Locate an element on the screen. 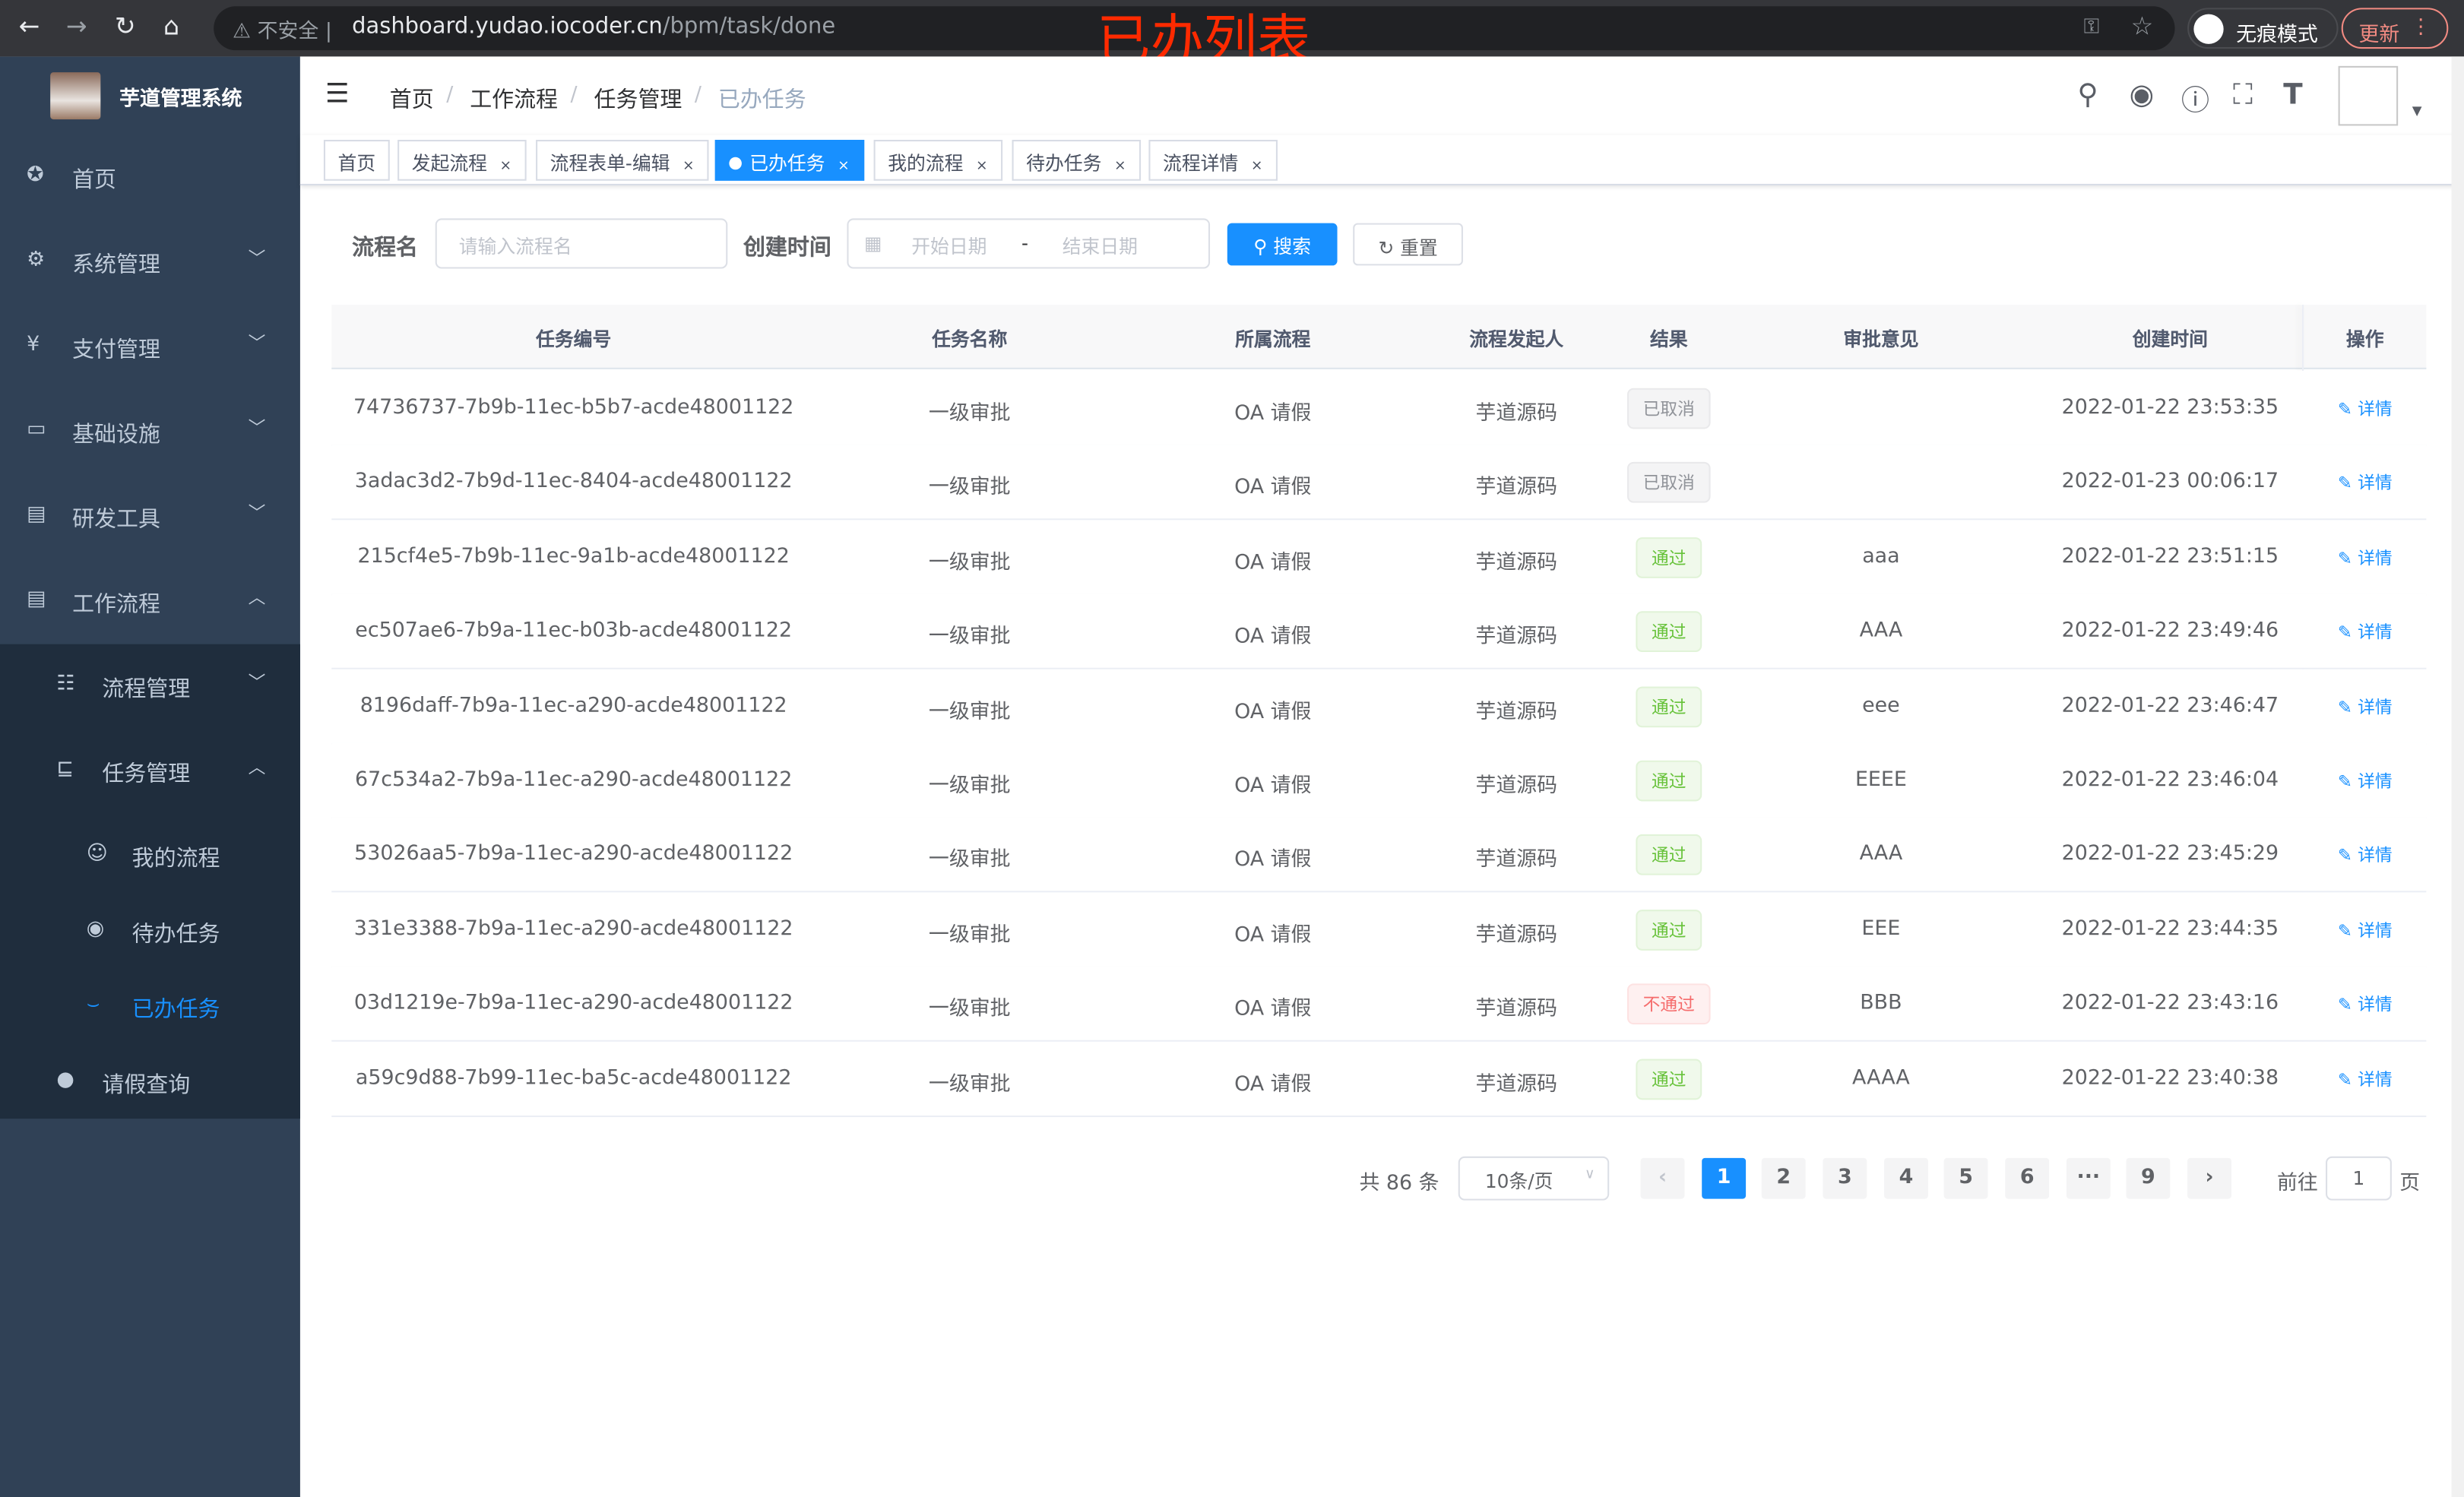  page-size-select: 10条/页 ∨ is located at coordinates (1534, 1178).